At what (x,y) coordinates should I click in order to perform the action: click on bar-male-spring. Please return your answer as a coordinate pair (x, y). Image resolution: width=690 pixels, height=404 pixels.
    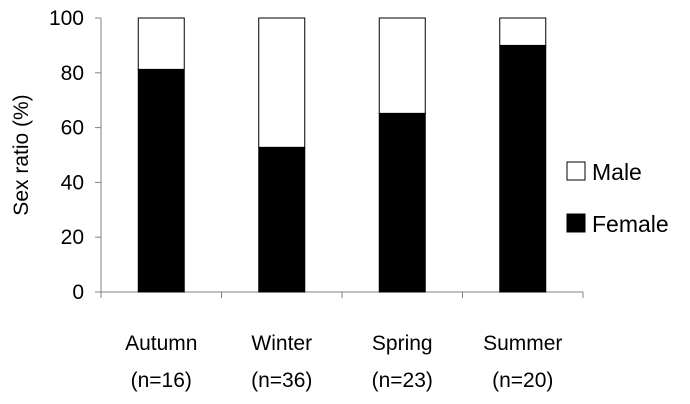
    Looking at the image, I should click on (402, 65).